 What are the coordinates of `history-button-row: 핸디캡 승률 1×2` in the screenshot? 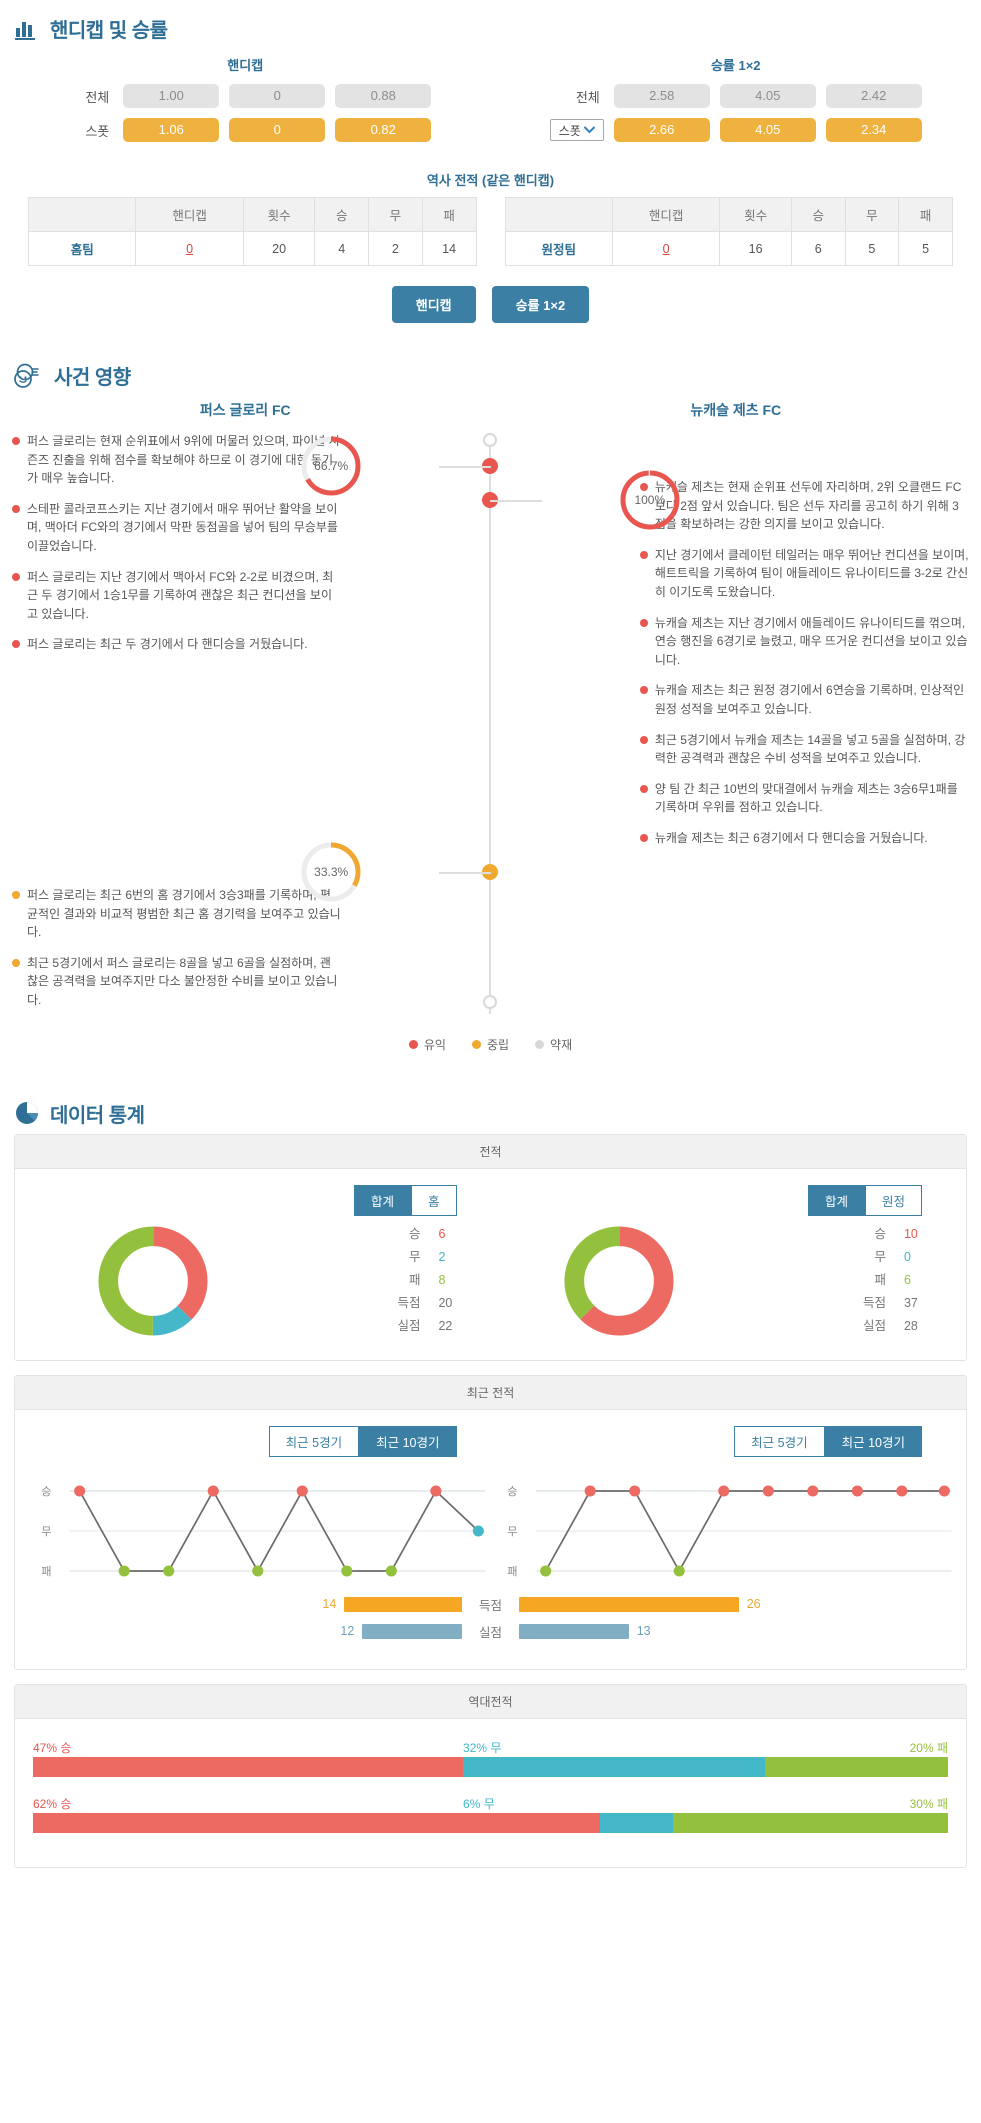 It's located at (490, 306).